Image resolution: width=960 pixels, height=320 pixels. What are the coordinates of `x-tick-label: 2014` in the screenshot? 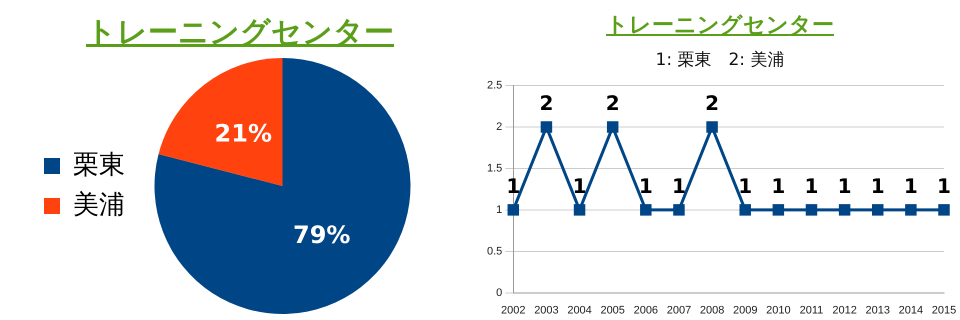 It's located at (911, 310).